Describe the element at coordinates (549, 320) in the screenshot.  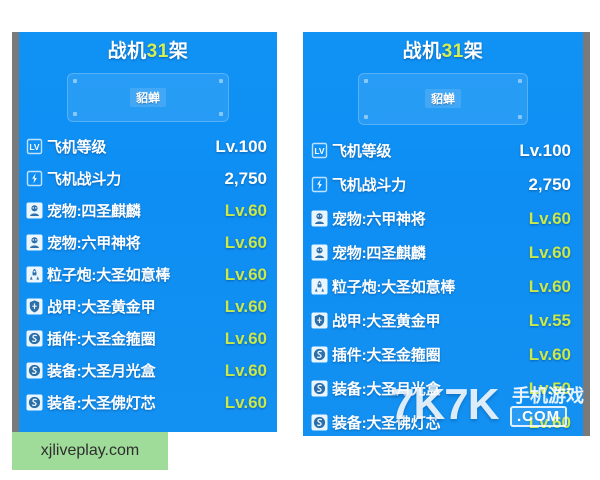
I see `stat-value: Lv.55` at that location.